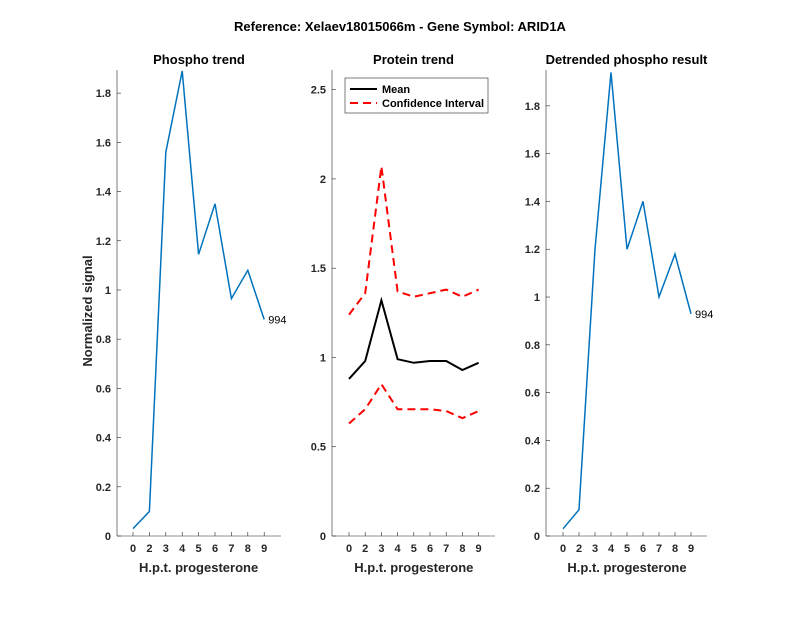 This screenshot has height=618, width=800. What do you see at coordinates (413, 59) in the screenshot?
I see `panel-title: Protein trend` at bounding box center [413, 59].